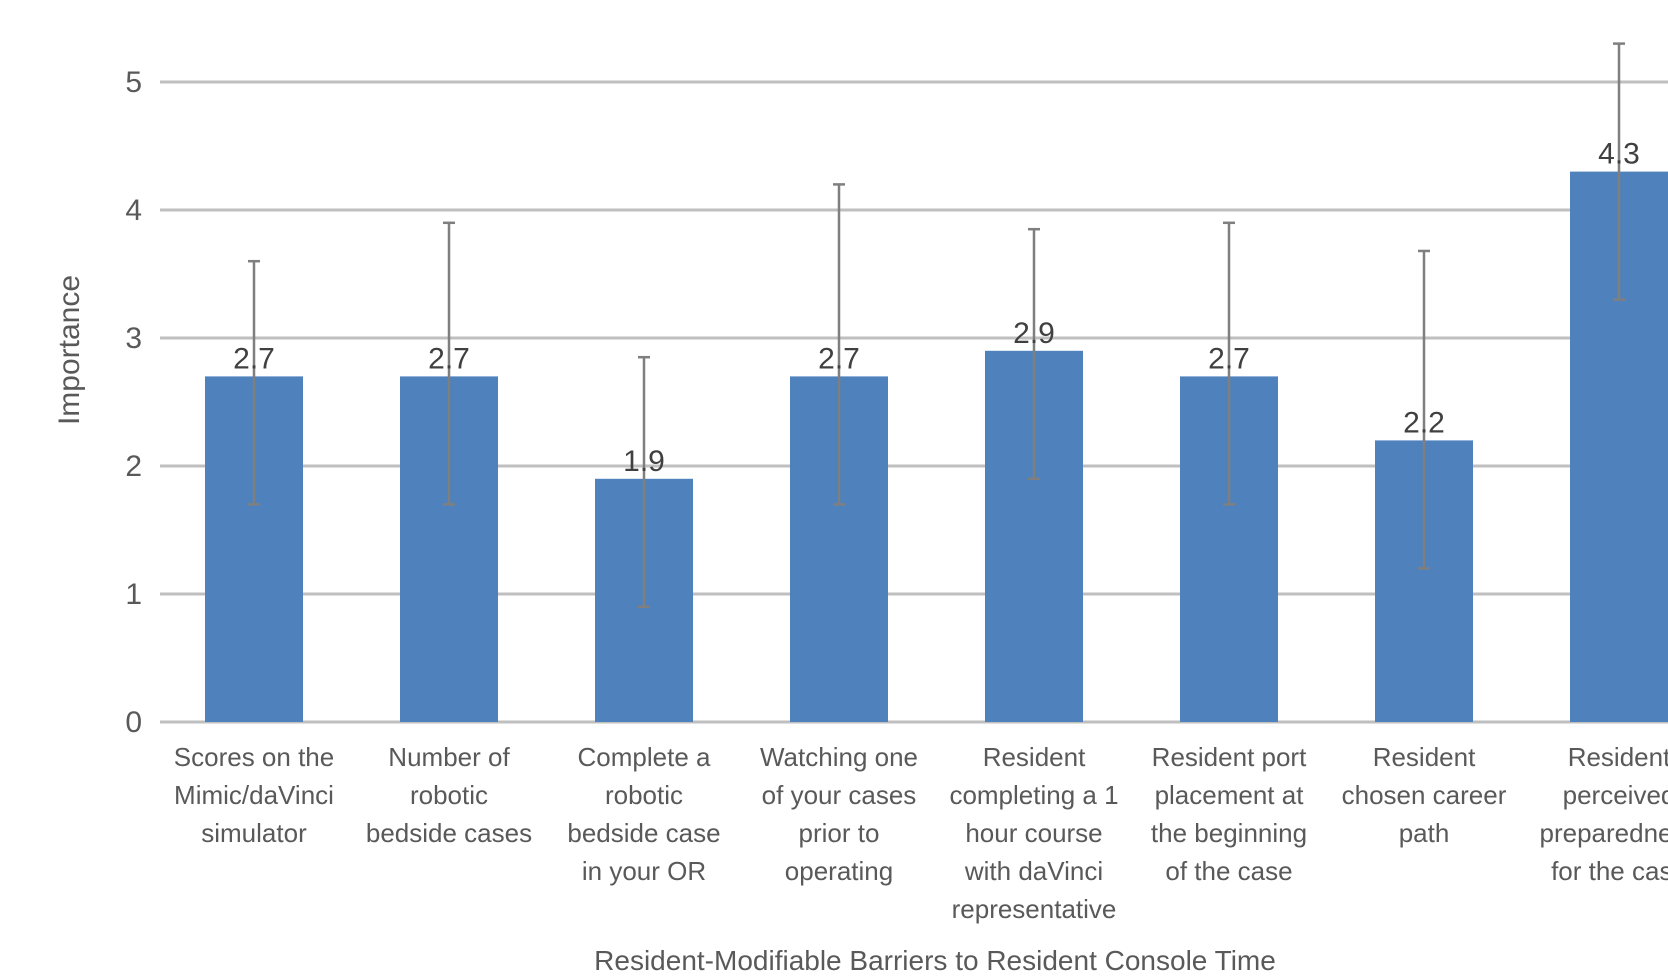  I want to click on x-tick-label-1: Scores on the Mimic/daVinci simulator, so click(254, 795).